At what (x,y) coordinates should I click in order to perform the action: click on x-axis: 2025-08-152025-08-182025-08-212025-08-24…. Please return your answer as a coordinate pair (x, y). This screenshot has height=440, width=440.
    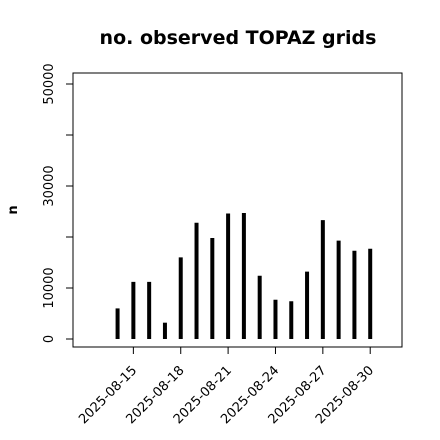
    Looking at the image, I should click on (226, 387).